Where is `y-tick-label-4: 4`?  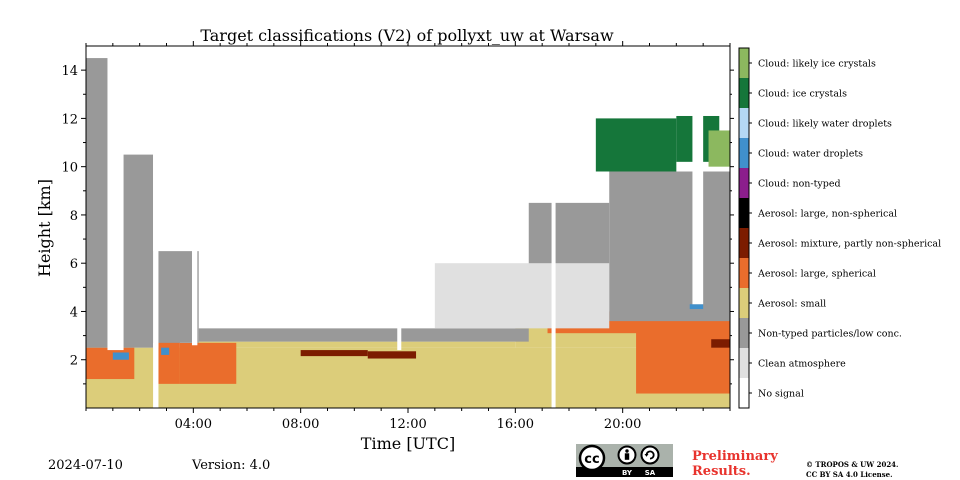
y-tick-label-4: 4 is located at coordinates (74, 312).